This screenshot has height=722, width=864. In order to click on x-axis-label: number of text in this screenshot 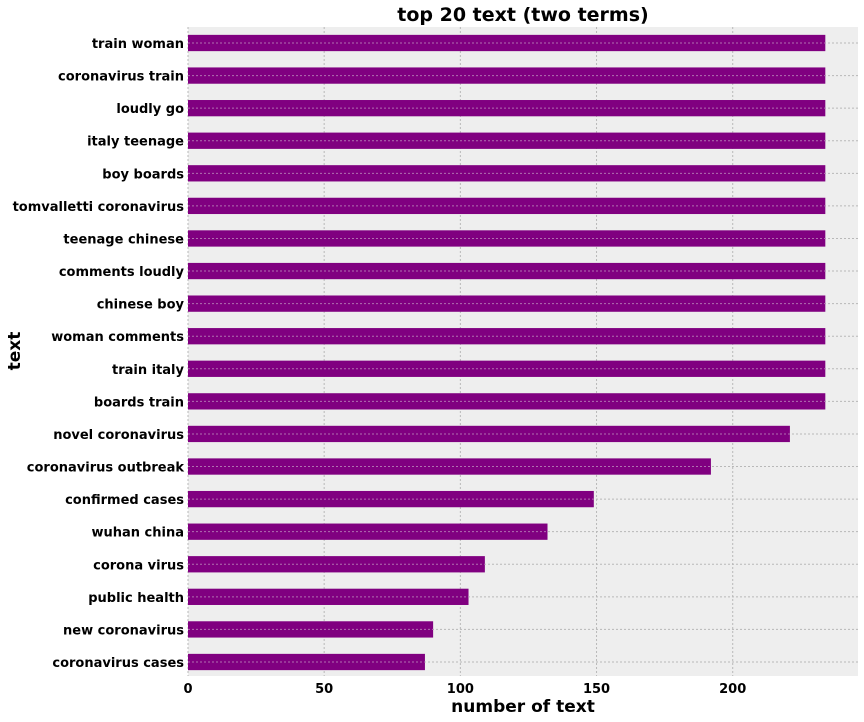, I will do `click(523, 707)`.